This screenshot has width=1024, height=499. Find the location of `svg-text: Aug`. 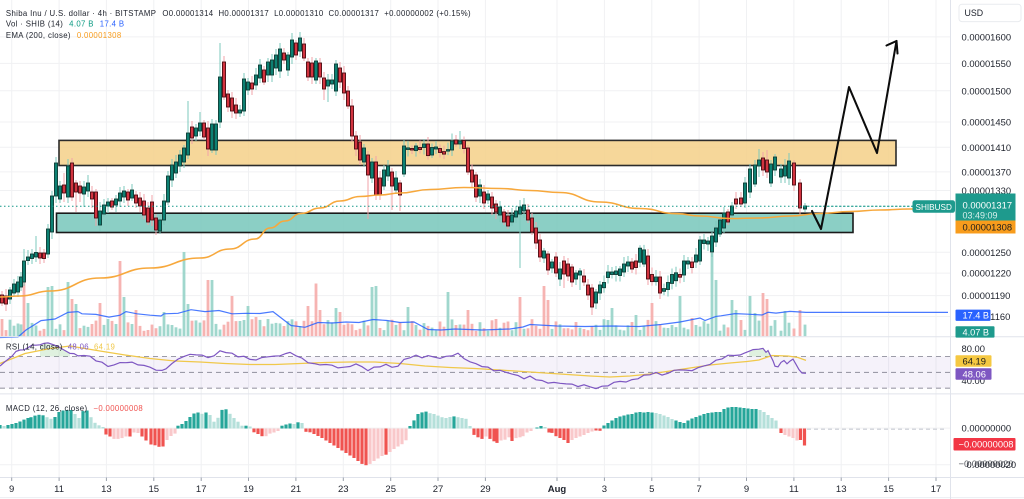

svg-text: Aug is located at coordinates (557, 489).